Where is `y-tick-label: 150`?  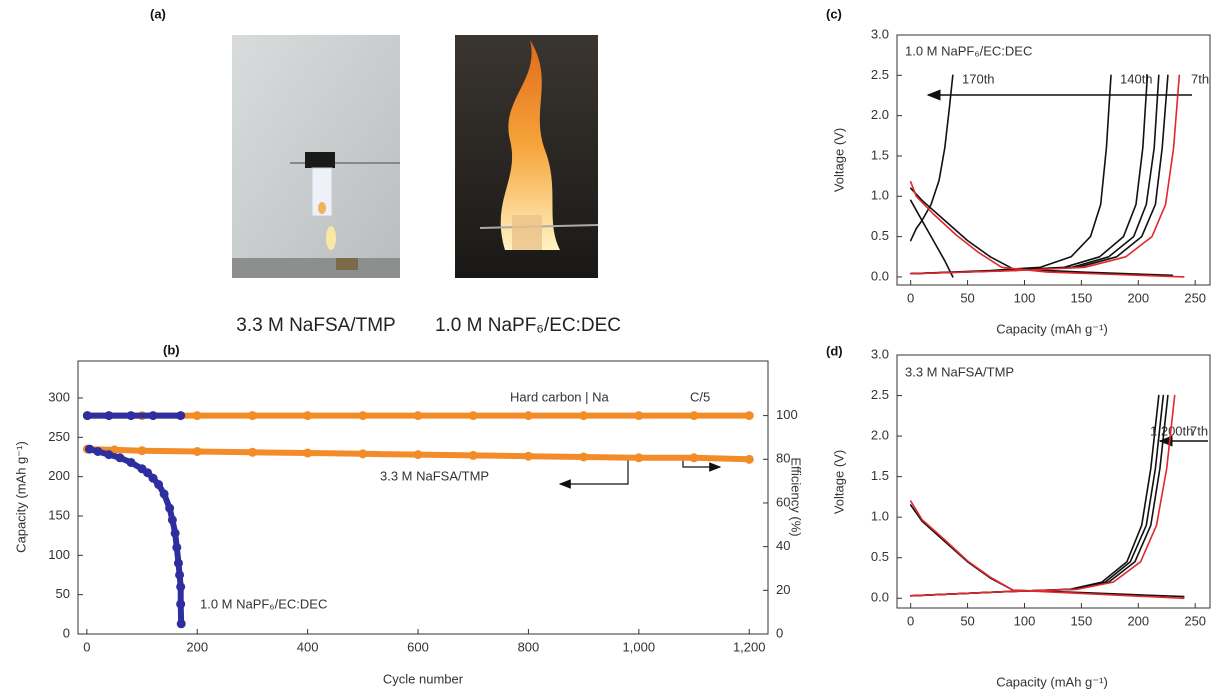
y-tick-label: 150 is located at coordinates (59, 514).